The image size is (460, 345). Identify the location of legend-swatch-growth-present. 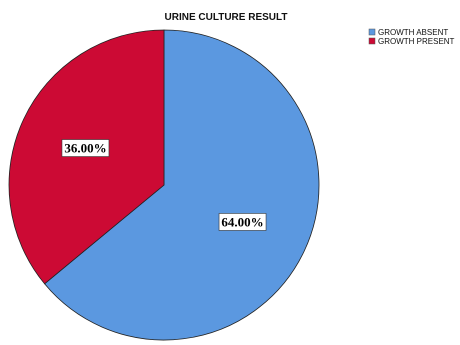
(372, 41).